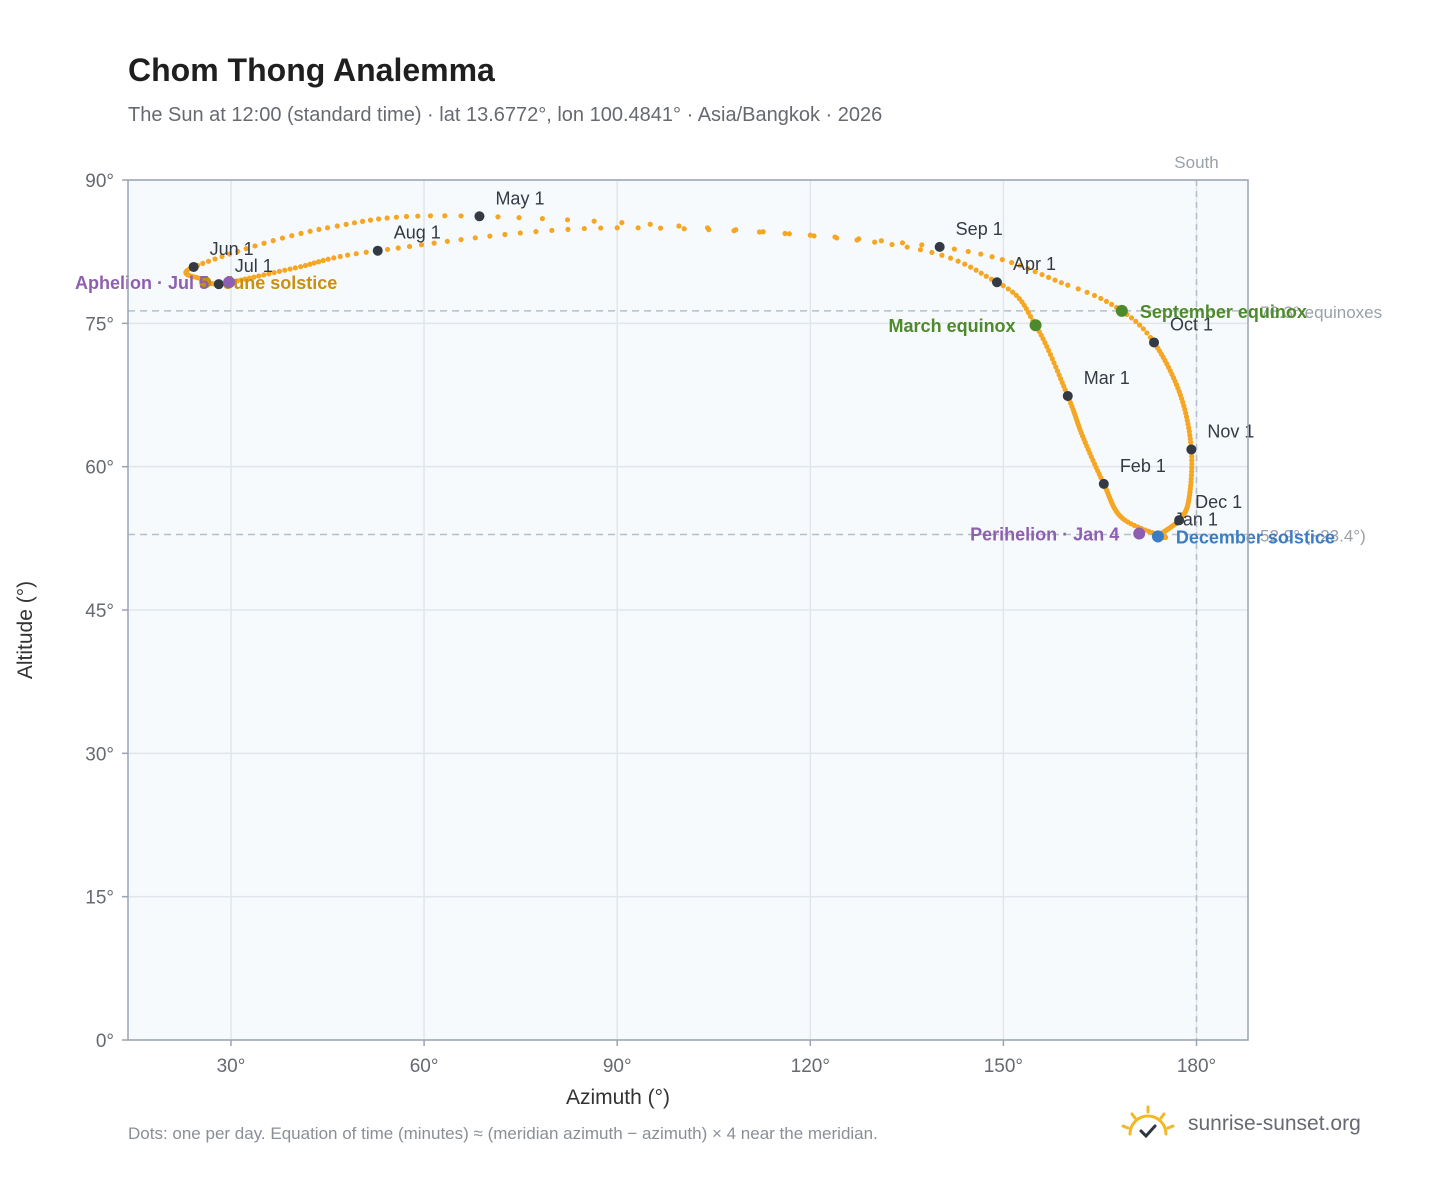  I want to click on y-tick-label: 75°, so click(99, 324).